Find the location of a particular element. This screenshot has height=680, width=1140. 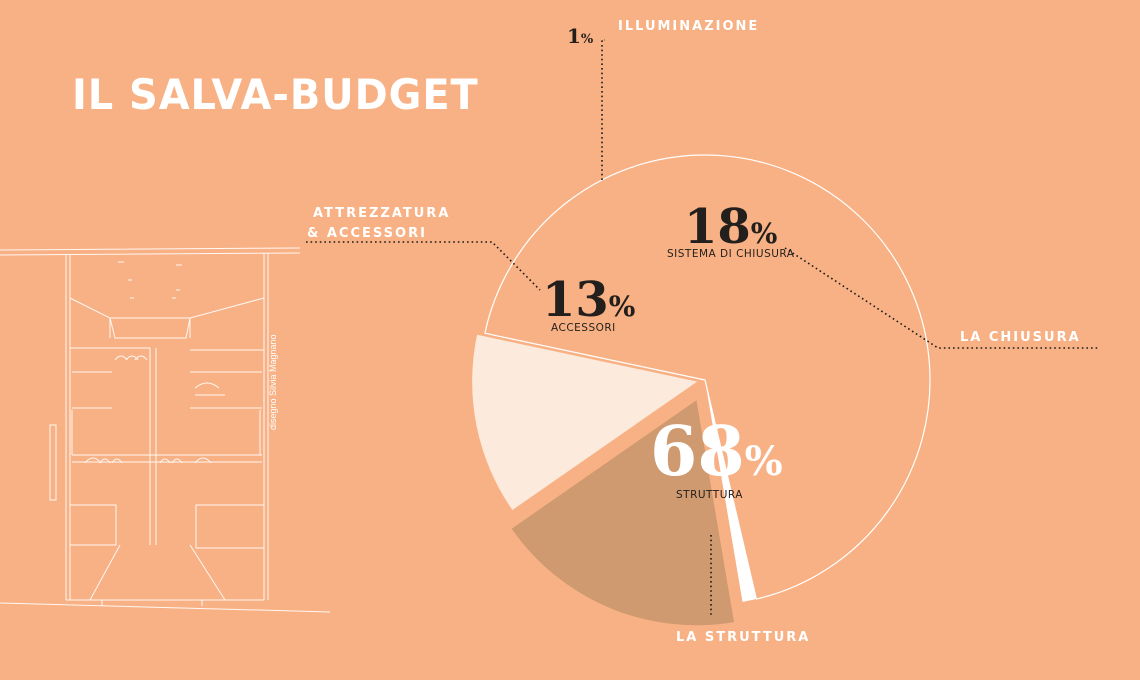

pie-slice-chiusura is located at coordinates (622, 513).